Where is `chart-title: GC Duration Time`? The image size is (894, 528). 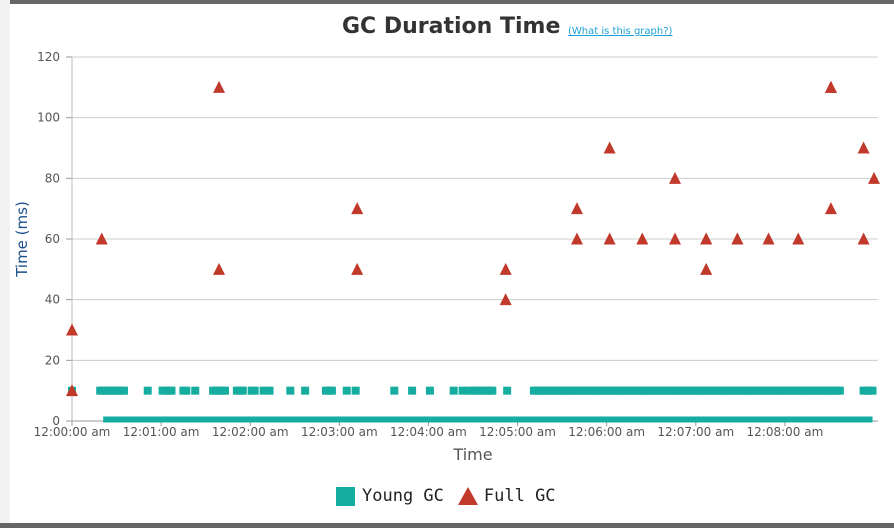 chart-title: GC Duration Time is located at coordinates (451, 26).